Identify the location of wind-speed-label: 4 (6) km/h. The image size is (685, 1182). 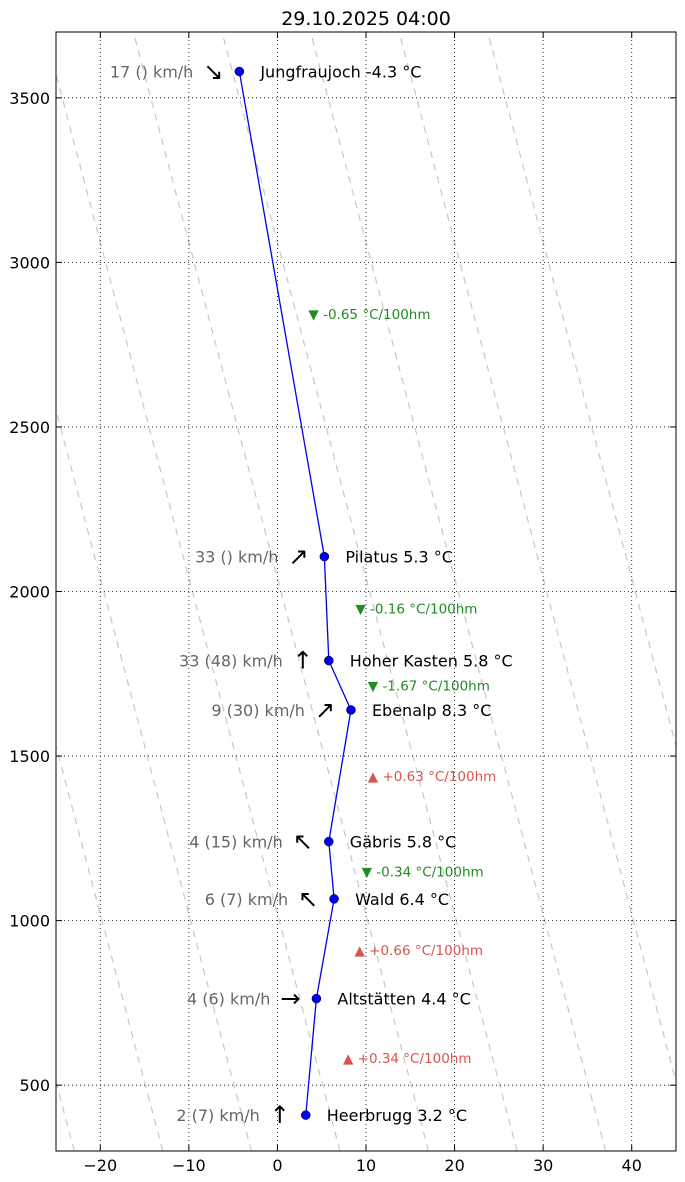
(228, 999).